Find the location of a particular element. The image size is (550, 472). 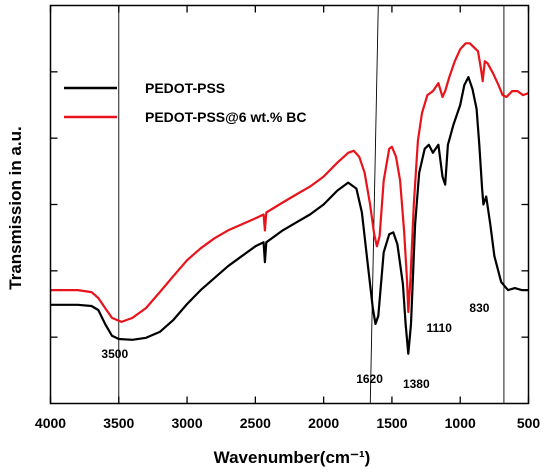

x-axis-title: Wavenumber(cm⁻¹) is located at coordinates (292, 457).